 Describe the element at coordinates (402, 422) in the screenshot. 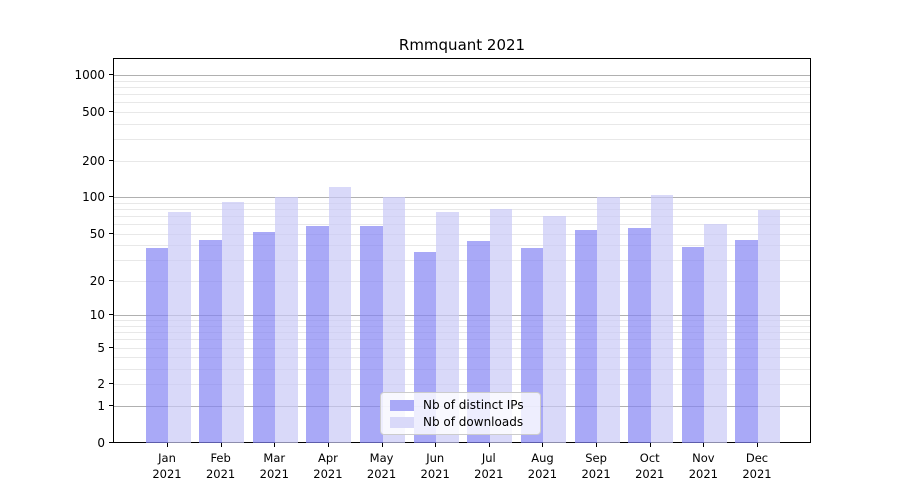

I see `legend-swatch-downloads` at that location.